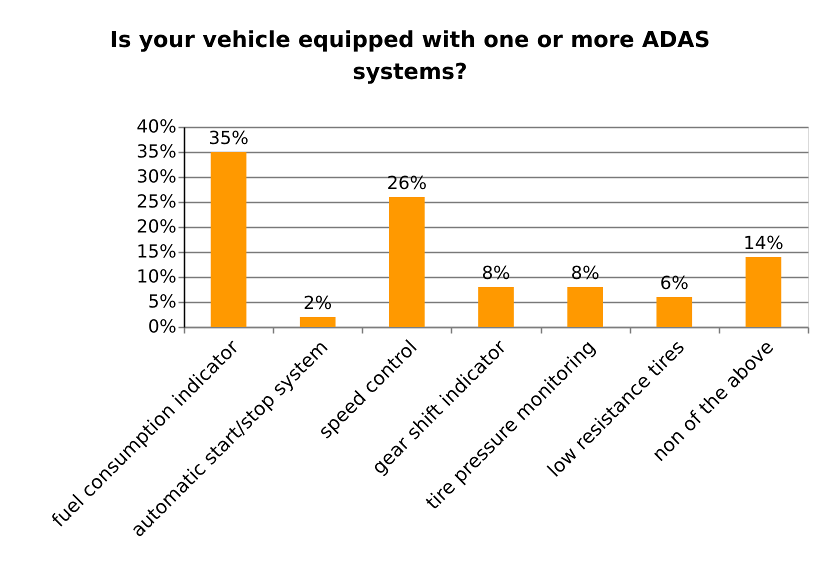  Describe the element at coordinates (674, 283) in the screenshot. I see `data-label: 6%` at that location.